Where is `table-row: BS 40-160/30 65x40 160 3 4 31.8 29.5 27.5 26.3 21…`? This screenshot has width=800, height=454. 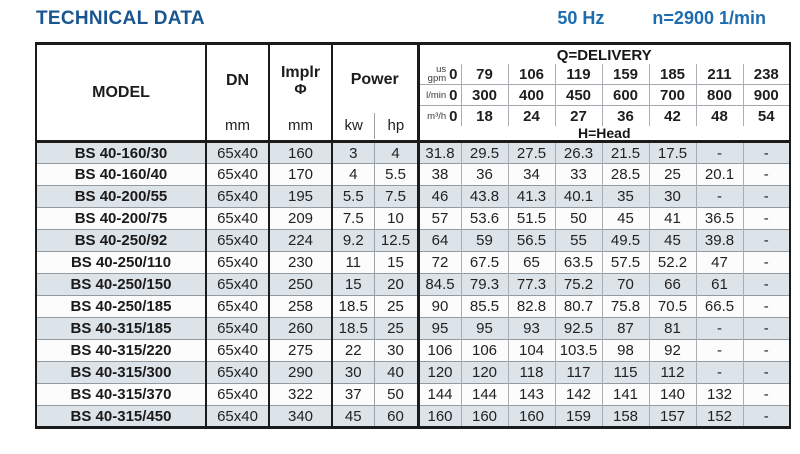 table-row: BS 40-160/30 65x40 160 3 4 31.8 29.5 27.5 26.3 21… is located at coordinates (413, 152).